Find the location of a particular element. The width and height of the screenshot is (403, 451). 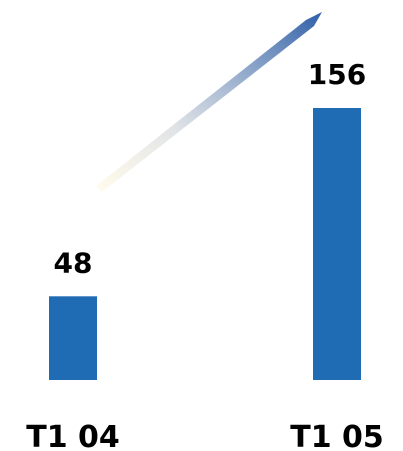

data-label: 156 is located at coordinates (337, 74).